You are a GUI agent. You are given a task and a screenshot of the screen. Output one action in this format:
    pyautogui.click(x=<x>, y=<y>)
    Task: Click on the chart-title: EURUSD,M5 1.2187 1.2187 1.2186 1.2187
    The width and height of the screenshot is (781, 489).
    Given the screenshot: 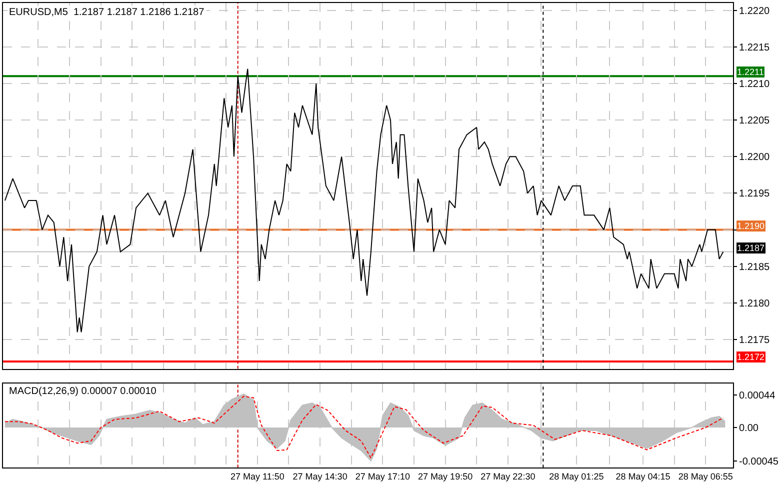 What is the action you would take?
    pyautogui.click(x=107, y=12)
    